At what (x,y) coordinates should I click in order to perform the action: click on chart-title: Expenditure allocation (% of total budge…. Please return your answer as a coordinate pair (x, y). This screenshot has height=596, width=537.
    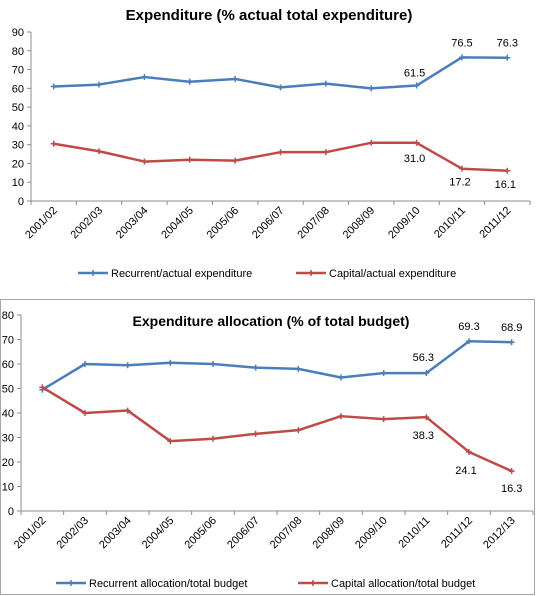
    Looking at the image, I should click on (271, 321).